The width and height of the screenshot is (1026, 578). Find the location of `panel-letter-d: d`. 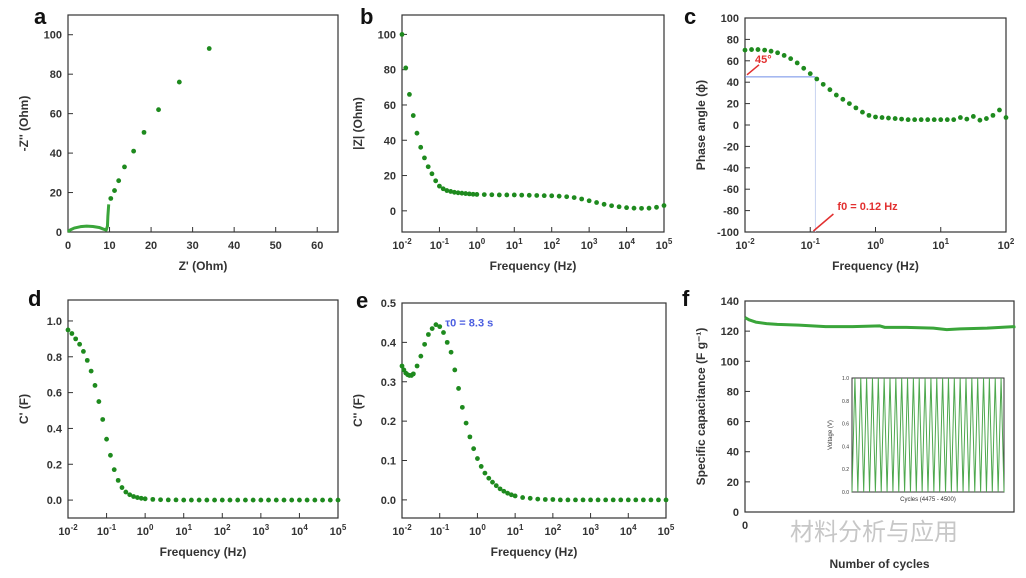

panel-letter-d: d is located at coordinates (34, 298).